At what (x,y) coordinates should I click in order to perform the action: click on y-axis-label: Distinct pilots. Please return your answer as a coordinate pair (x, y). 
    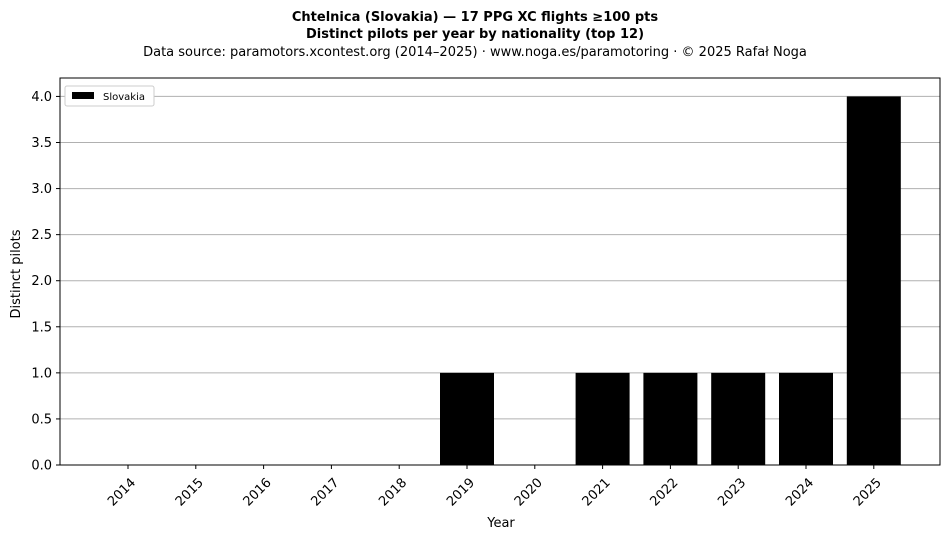
    Looking at the image, I should click on (16, 273).